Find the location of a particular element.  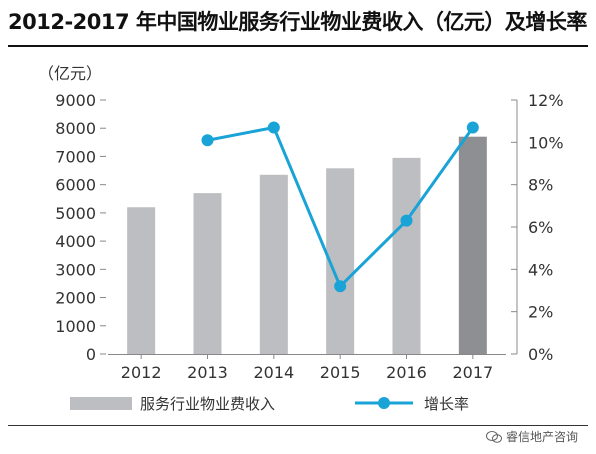

right-tick-label: 4% is located at coordinates (540, 269).